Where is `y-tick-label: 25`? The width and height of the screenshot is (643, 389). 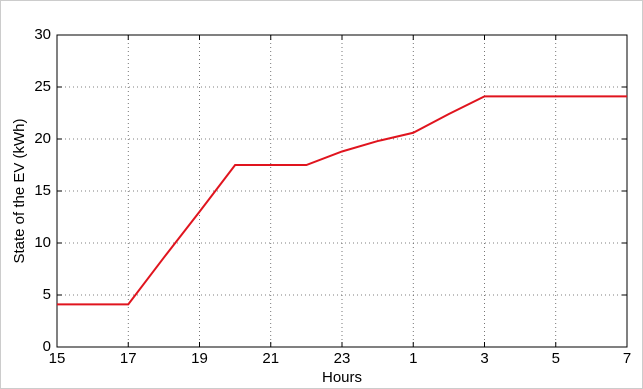
y-tick-label: 25 is located at coordinates (42, 86).